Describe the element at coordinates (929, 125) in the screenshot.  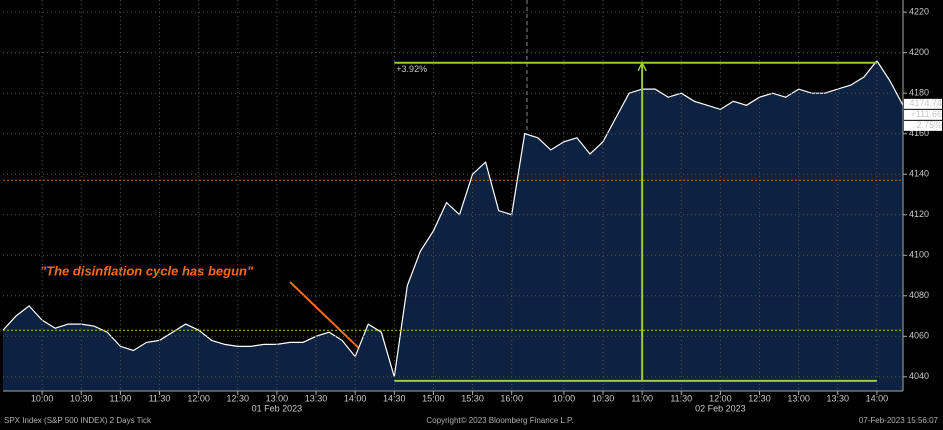
I see `change-label: 2.75%` at that location.